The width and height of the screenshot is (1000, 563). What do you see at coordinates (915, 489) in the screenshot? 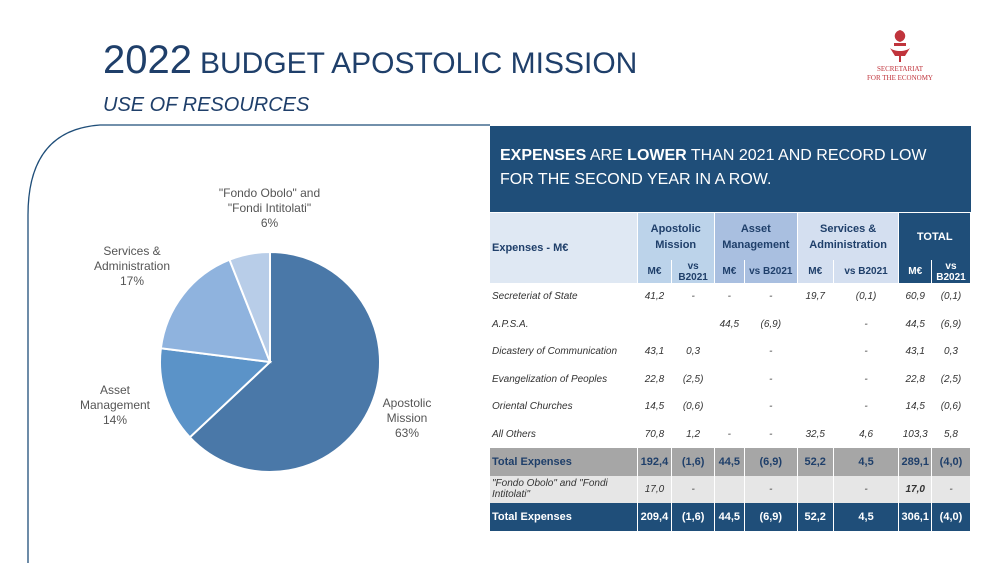
I see `table-cell: 17,0` at bounding box center [915, 489].